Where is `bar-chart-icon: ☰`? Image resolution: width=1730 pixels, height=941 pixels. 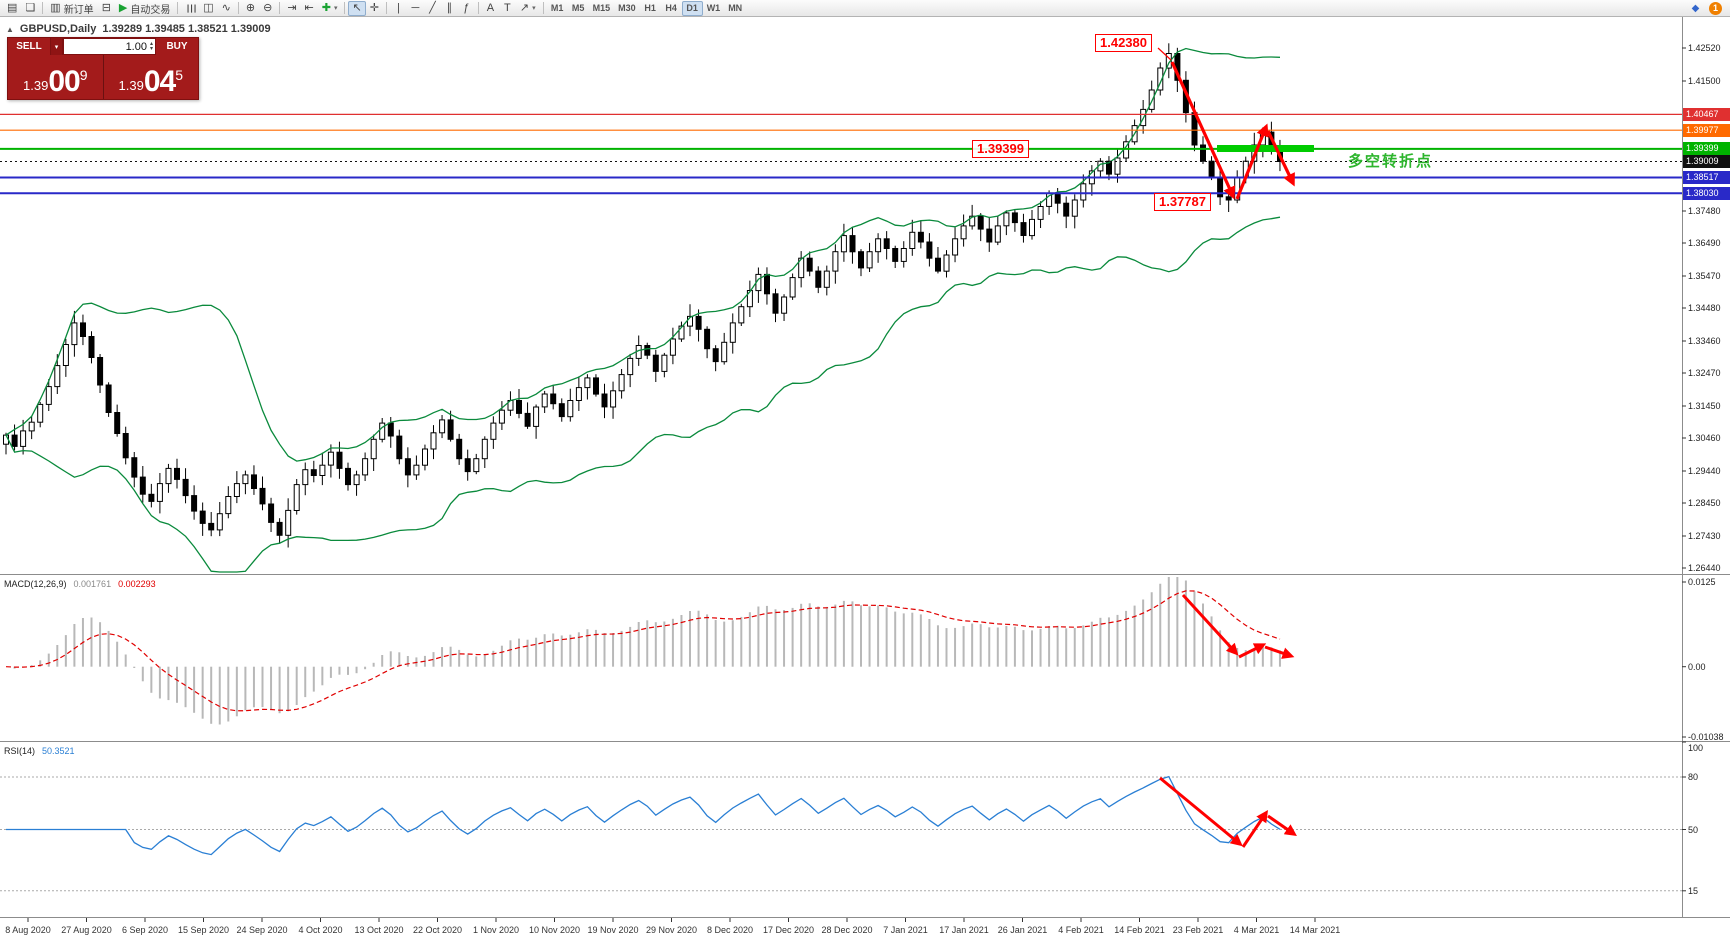 bar-chart-icon: ☰ is located at coordinates (190, 8).